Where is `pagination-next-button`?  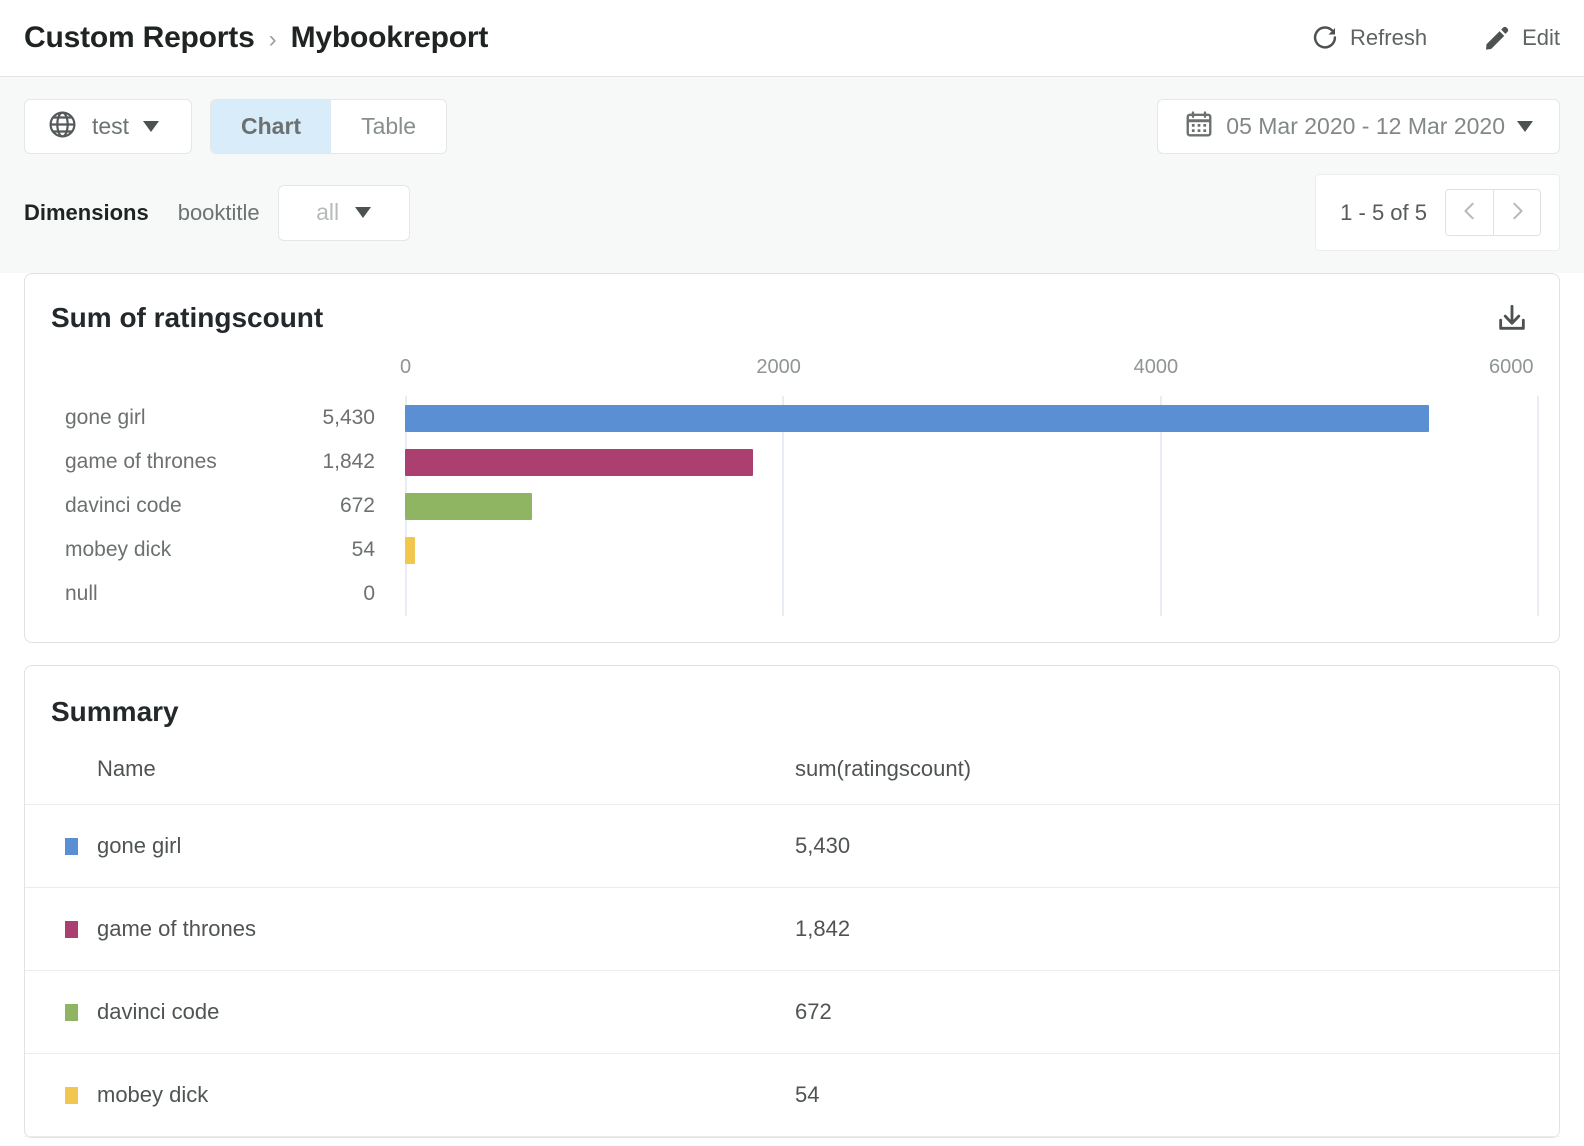 pagination-next-button is located at coordinates (1516, 212).